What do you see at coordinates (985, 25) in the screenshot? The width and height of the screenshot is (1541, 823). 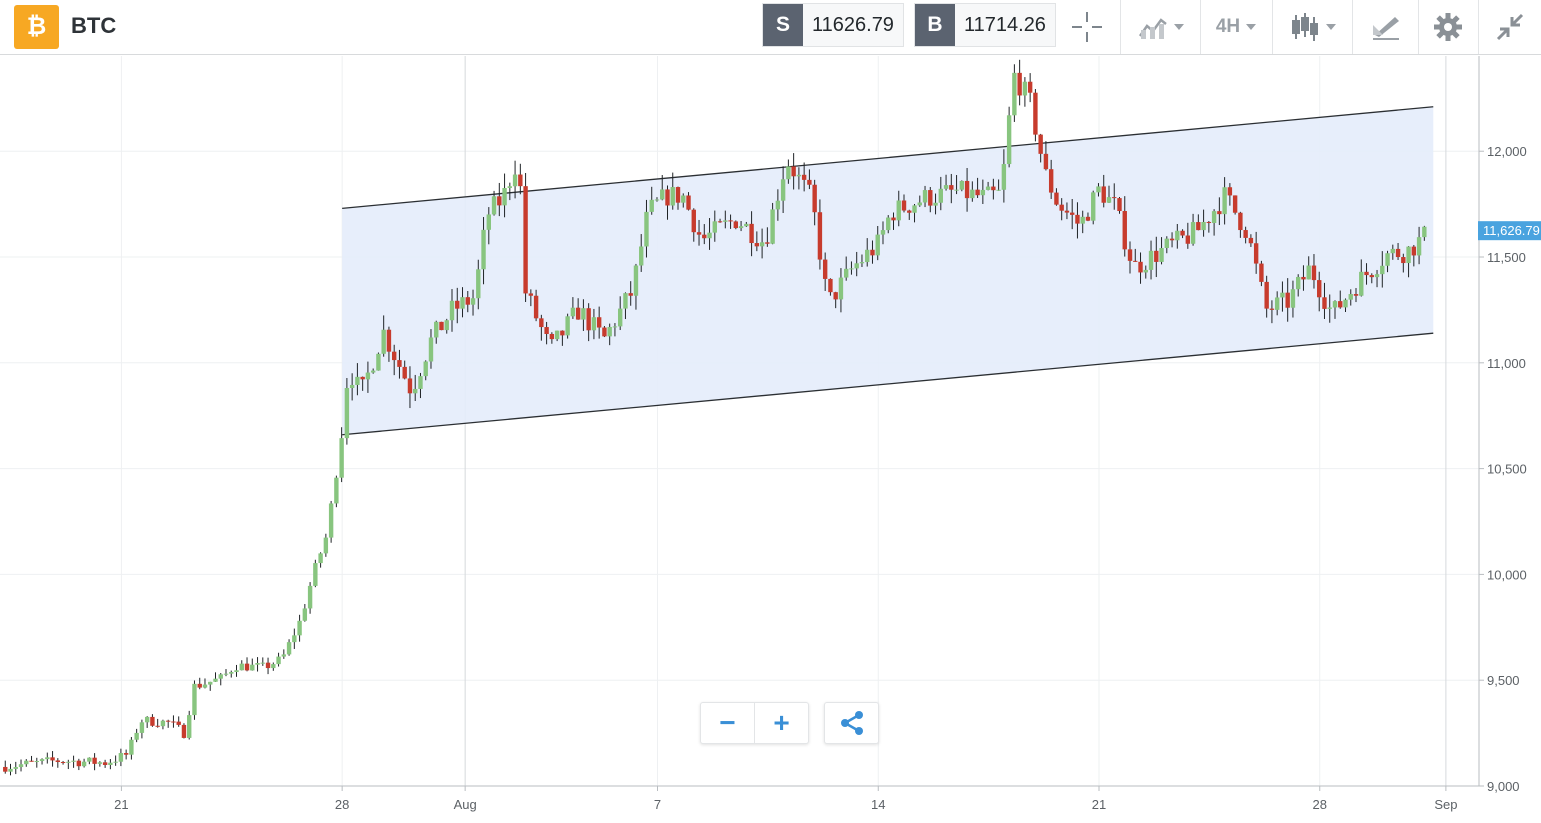 I see `buy-price-button: B 11714.26` at bounding box center [985, 25].